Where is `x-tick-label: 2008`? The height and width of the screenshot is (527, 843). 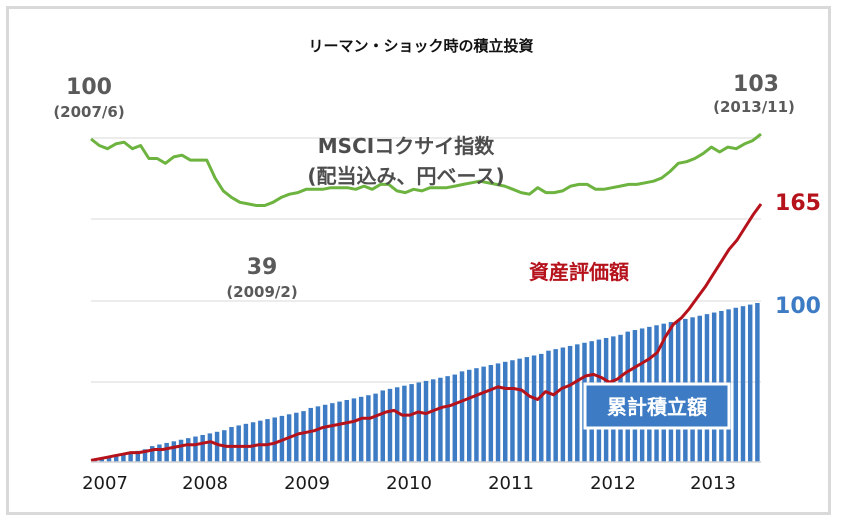 x-tick-label: 2008 is located at coordinates (205, 483).